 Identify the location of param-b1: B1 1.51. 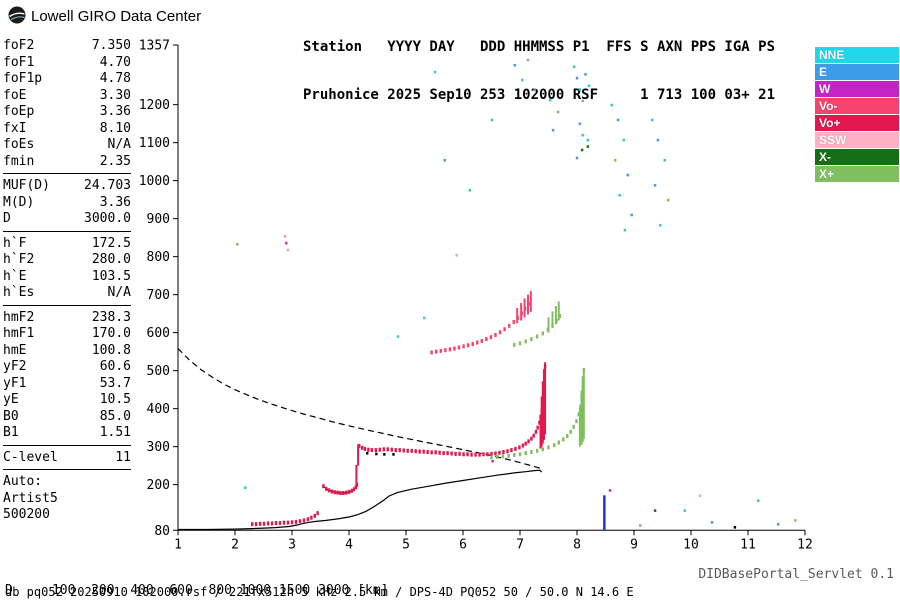
(67, 433).